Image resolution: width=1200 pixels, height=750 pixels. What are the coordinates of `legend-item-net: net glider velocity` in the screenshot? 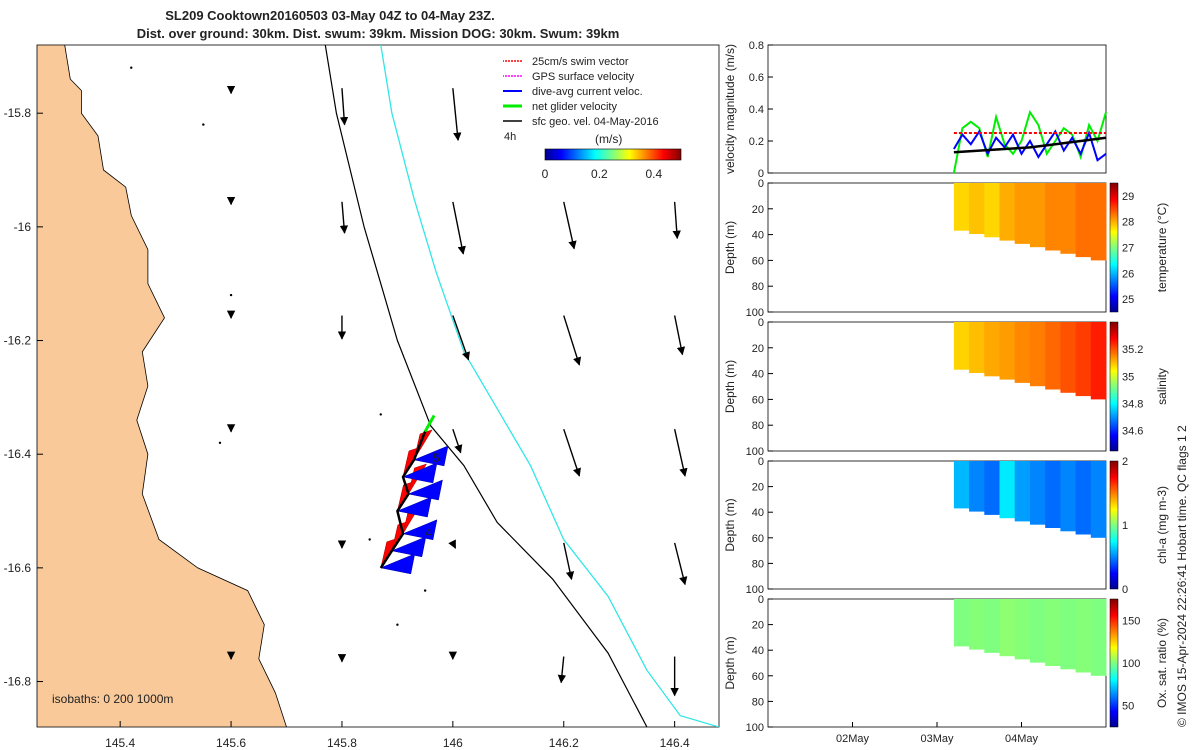 It's located at (560, 107).